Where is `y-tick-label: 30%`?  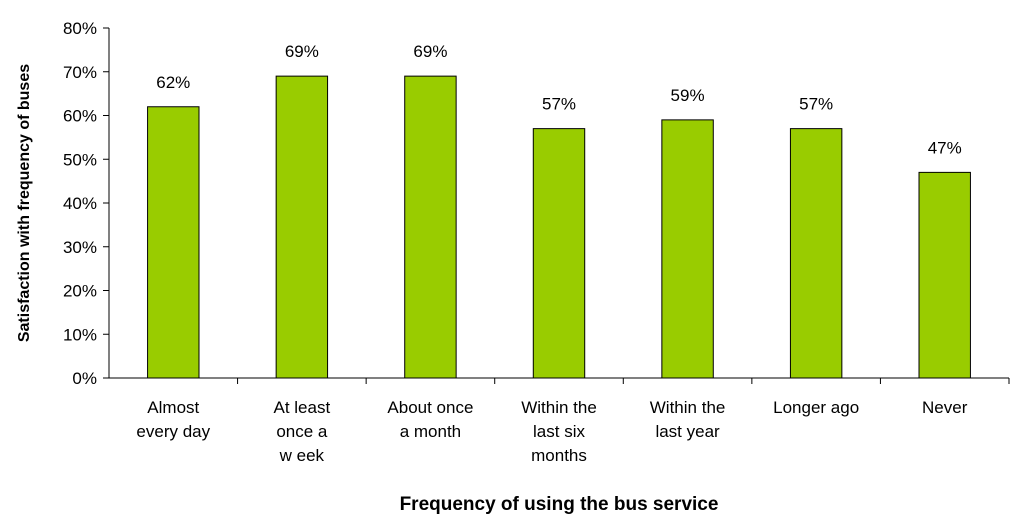
y-tick-label: 30% is located at coordinates (80, 247).